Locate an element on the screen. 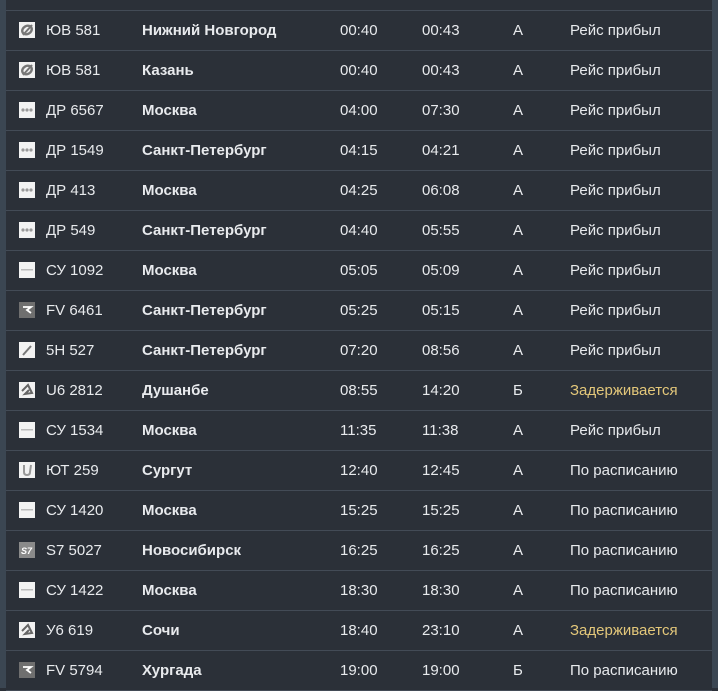 The width and height of the screenshot is (718, 691). actual-time: 15:25 is located at coordinates (441, 510).